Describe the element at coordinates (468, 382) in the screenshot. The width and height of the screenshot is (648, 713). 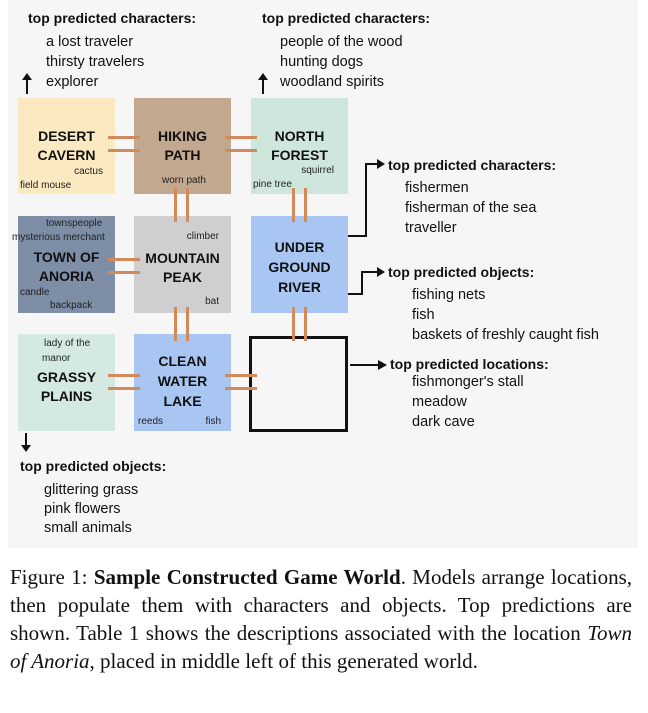
I see `right-locations-item-1: fishmonger's stall` at that location.